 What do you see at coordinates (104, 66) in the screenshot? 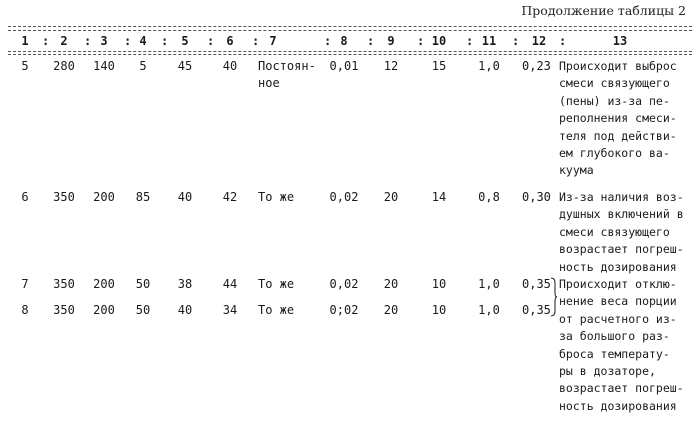
I see `row-5-cell-3: 140` at bounding box center [104, 66].